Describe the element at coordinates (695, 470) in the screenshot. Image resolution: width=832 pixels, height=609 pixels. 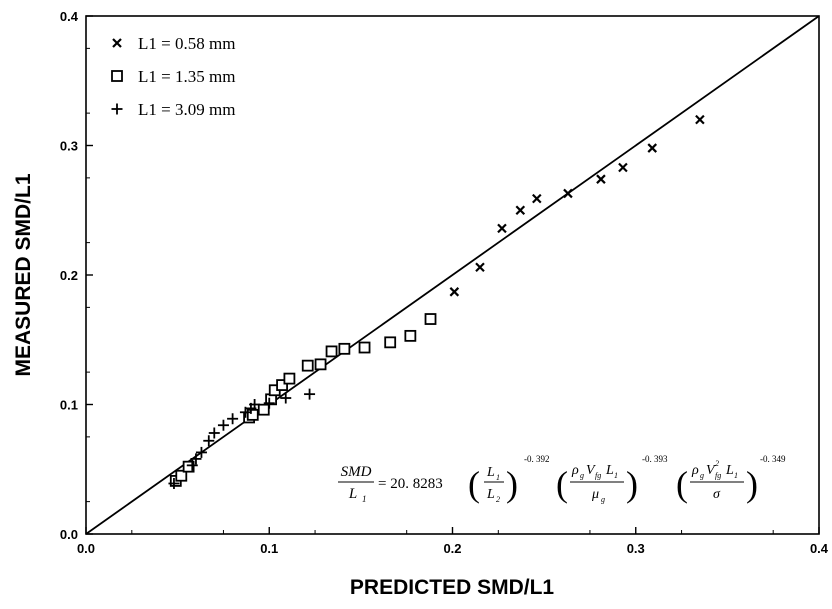
I see `eq-term3-num-rho: ρ` at that location.